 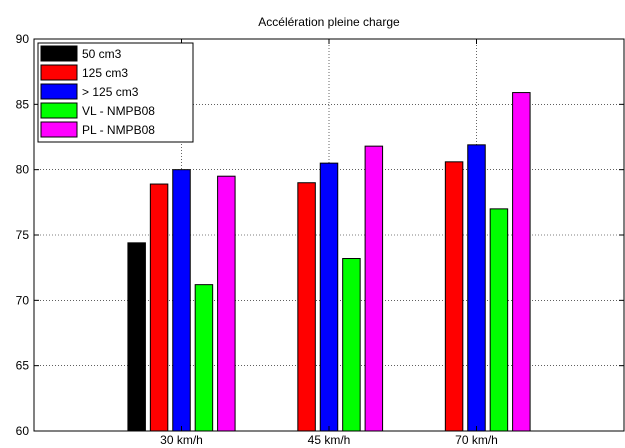 I want to click on x-tick-label: 70 km/h, so click(x=476, y=440).